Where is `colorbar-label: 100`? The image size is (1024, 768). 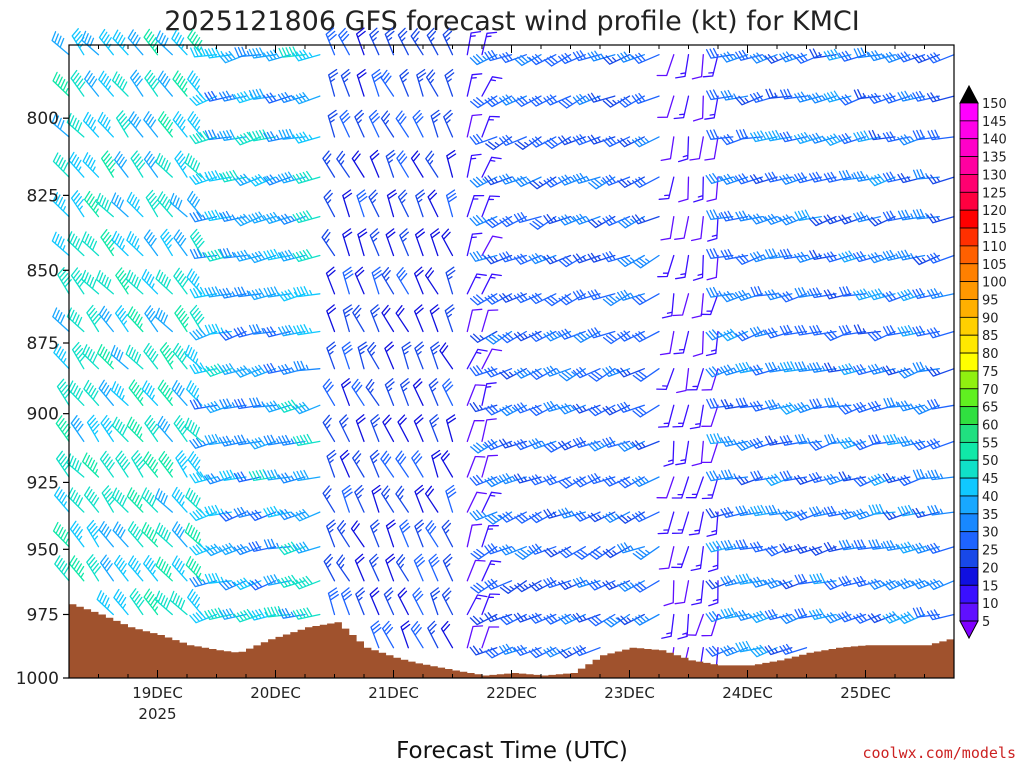
colorbar-label: 100 is located at coordinates (994, 283).